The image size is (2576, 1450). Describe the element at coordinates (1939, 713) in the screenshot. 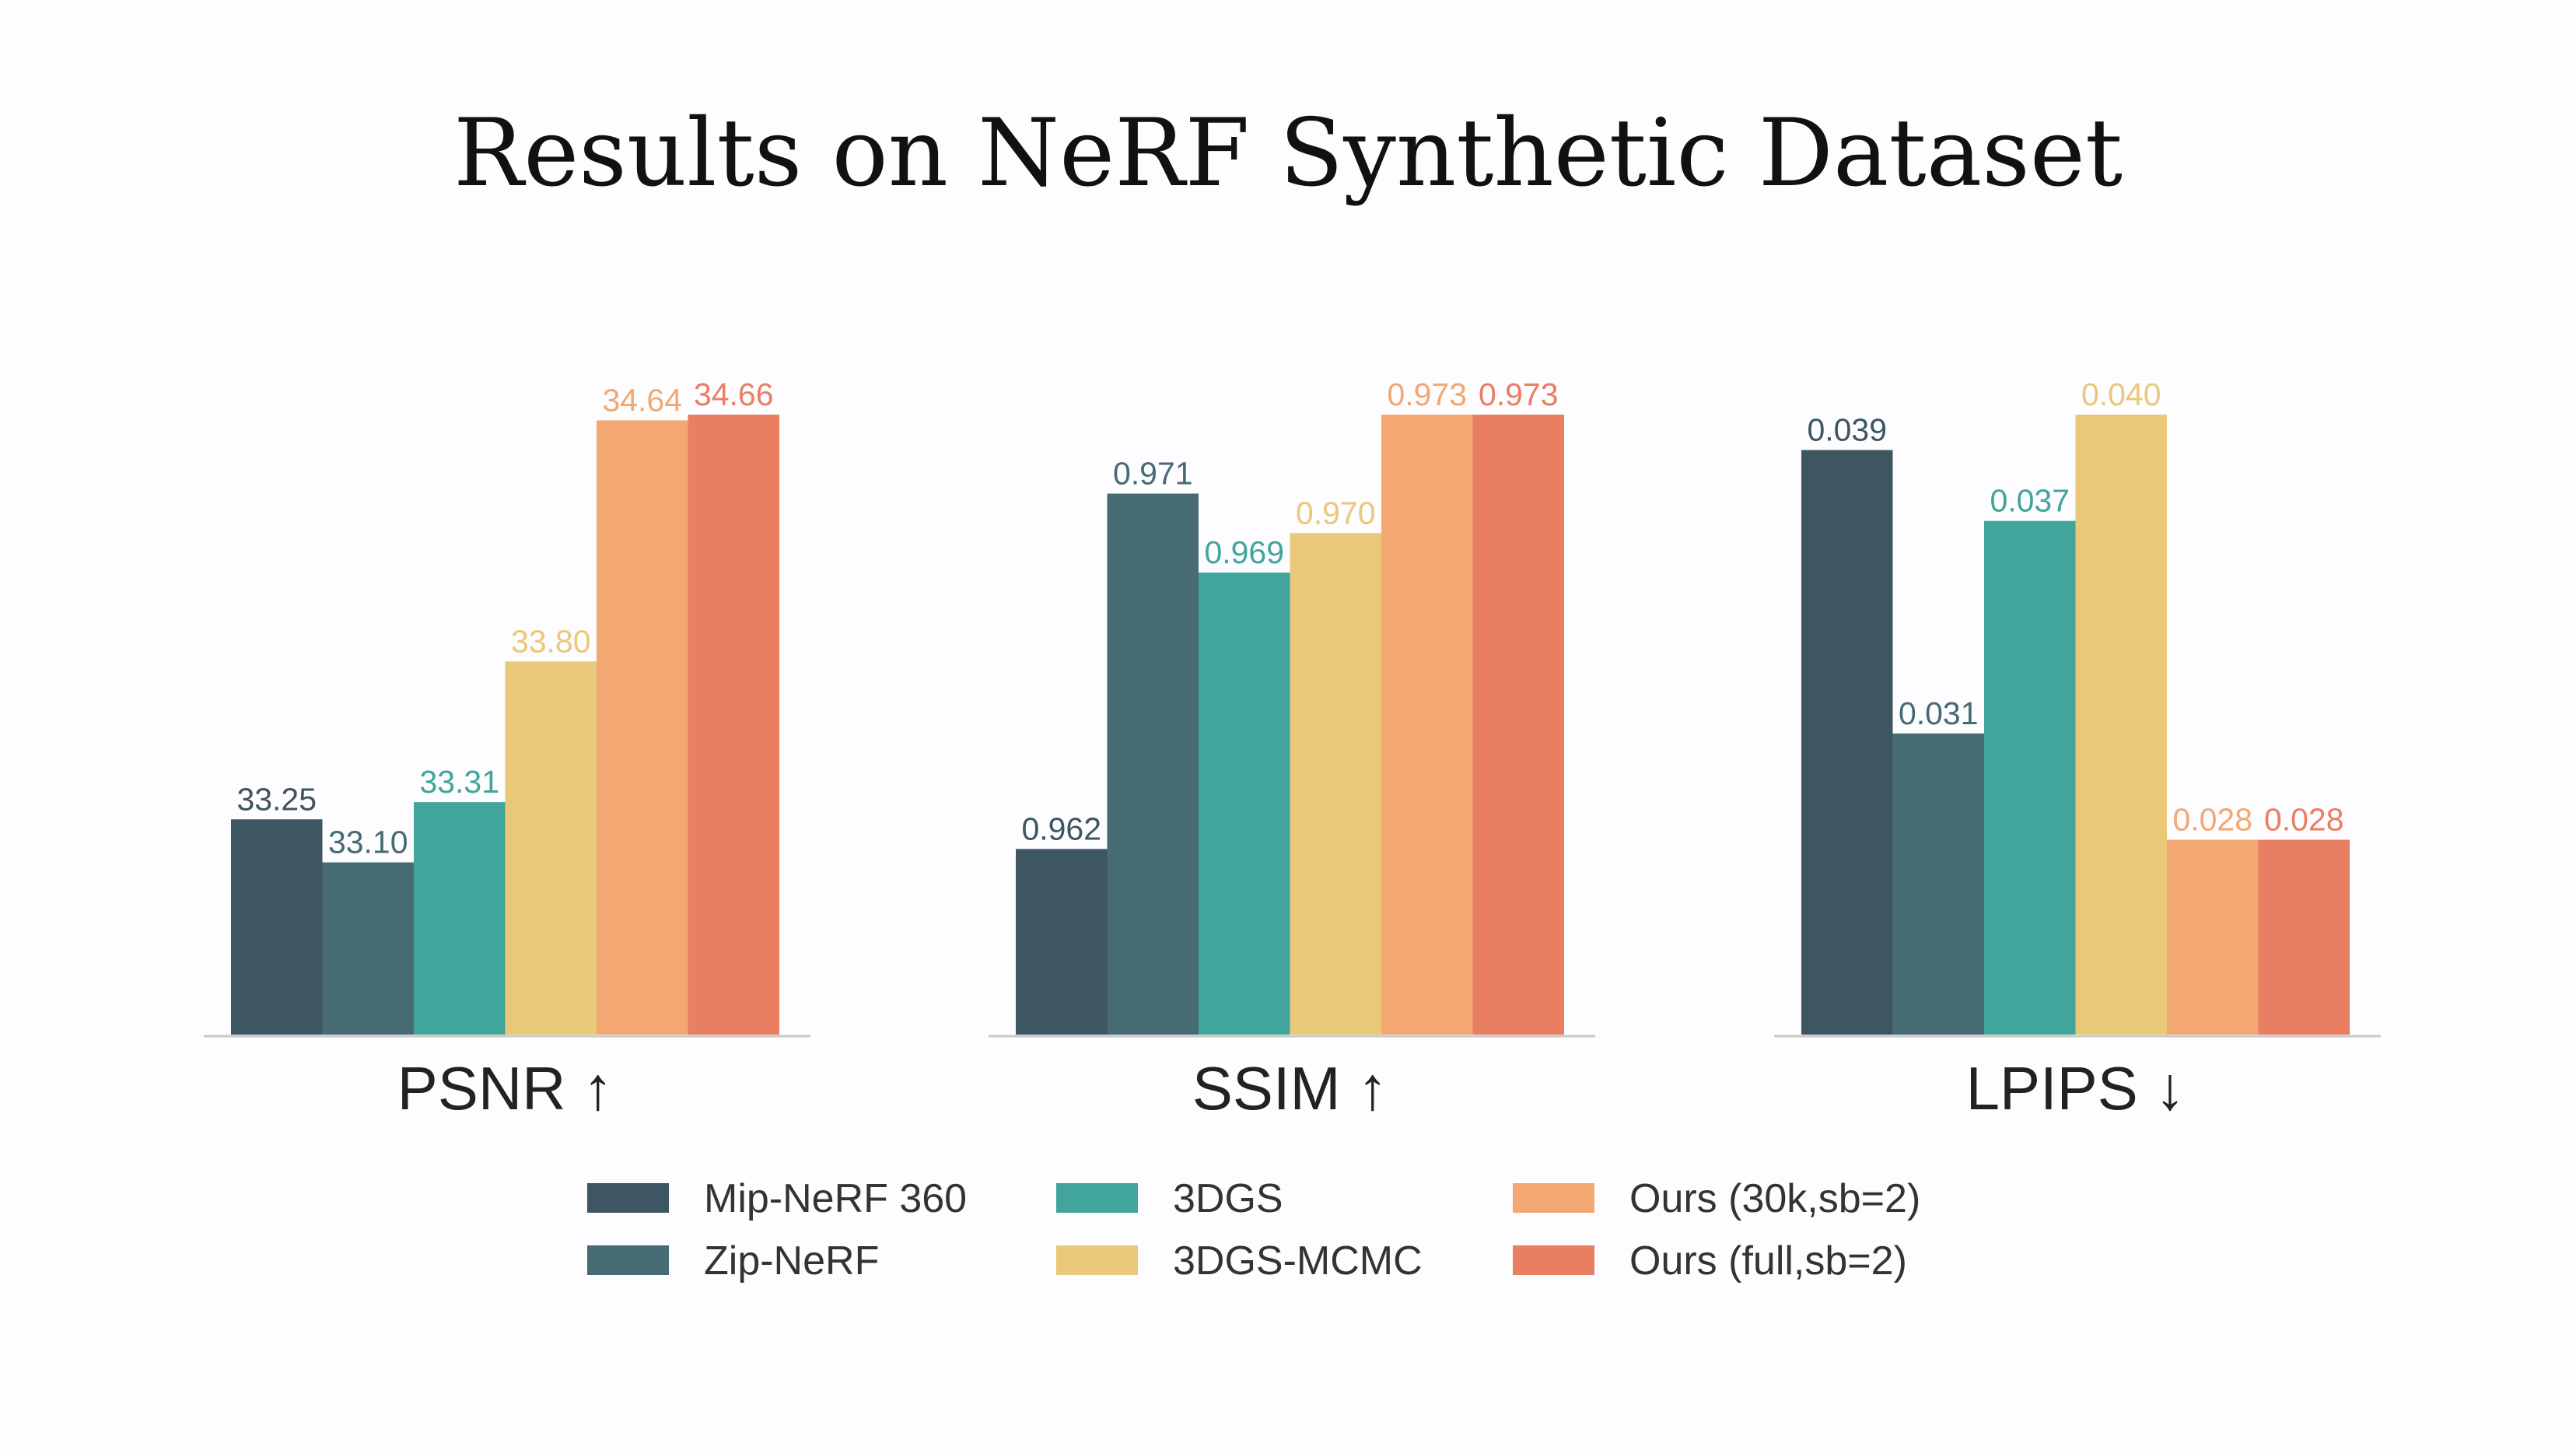

I see `bar-value-label-2-1: 0.031` at that location.